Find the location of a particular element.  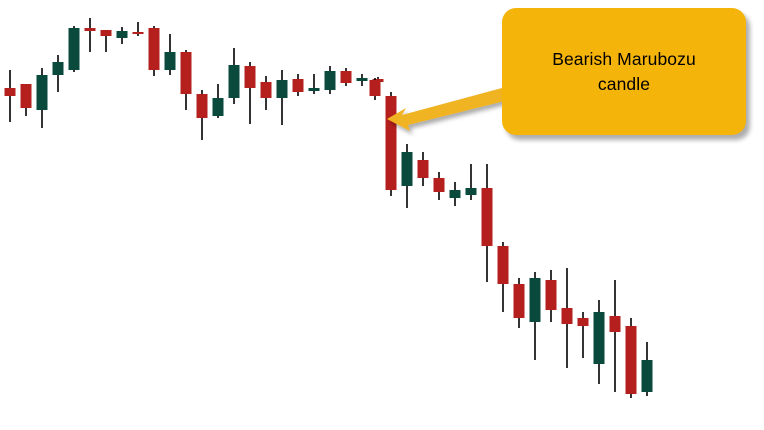

callout-box: Bearish Marubozu candle is located at coordinates (624, 71).